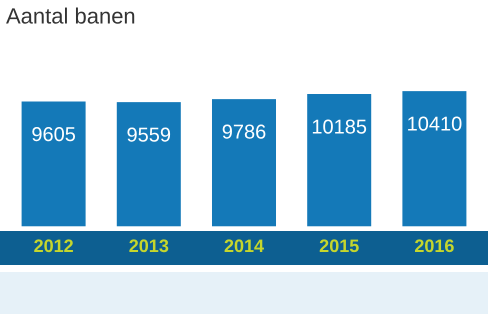  Describe the element at coordinates (244, 246) in the screenshot. I see `x-tick-label: 2014` at that location.